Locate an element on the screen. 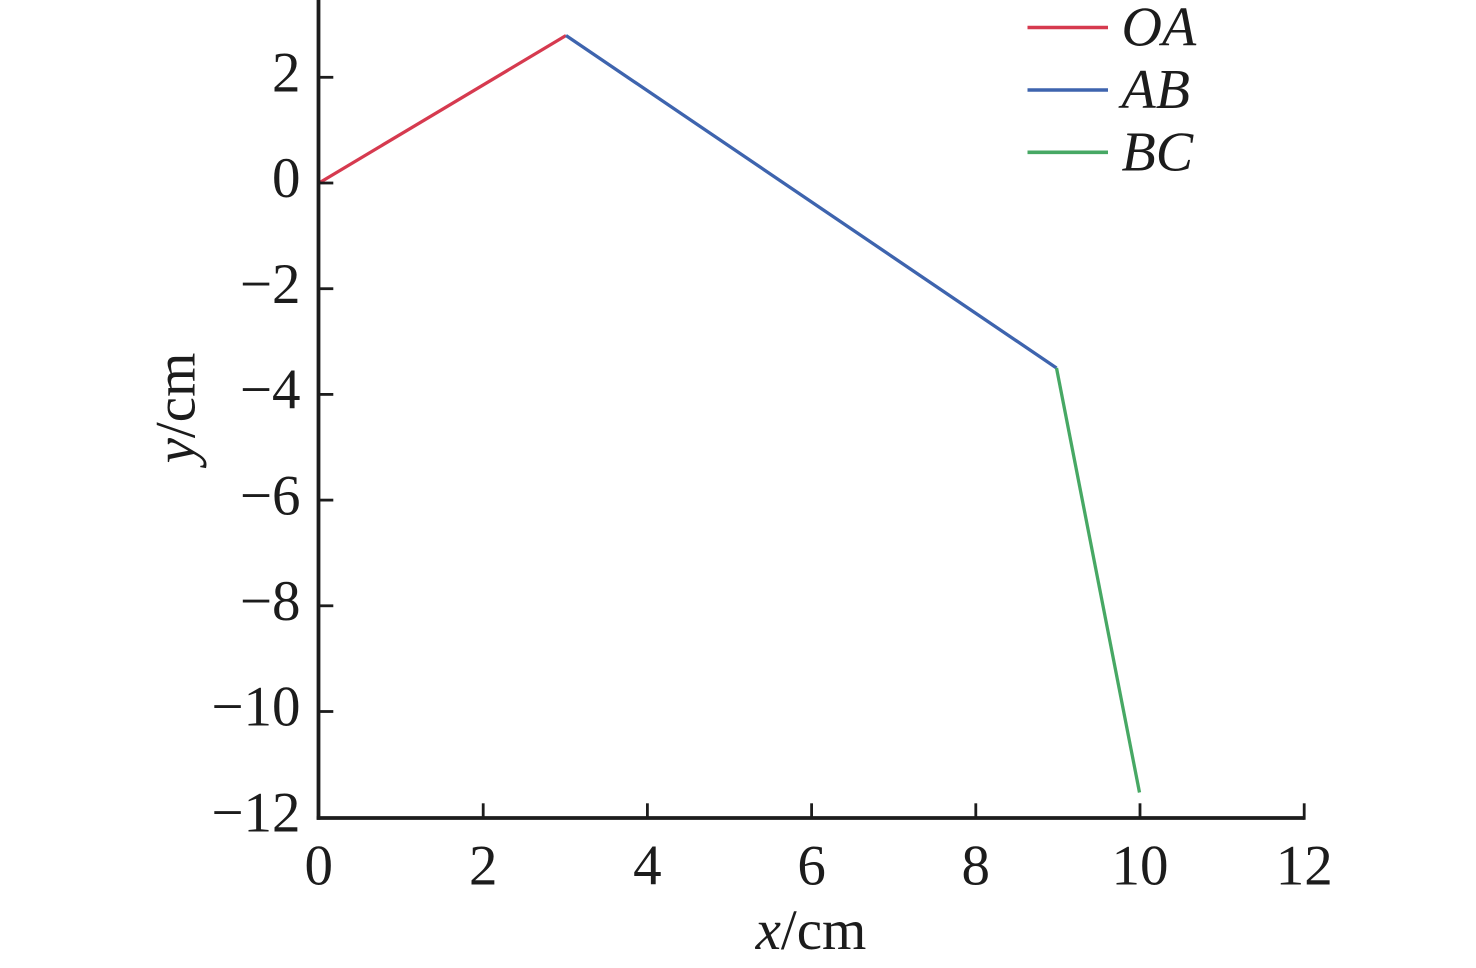  svg-text: BC is located at coordinates (1158, 152).